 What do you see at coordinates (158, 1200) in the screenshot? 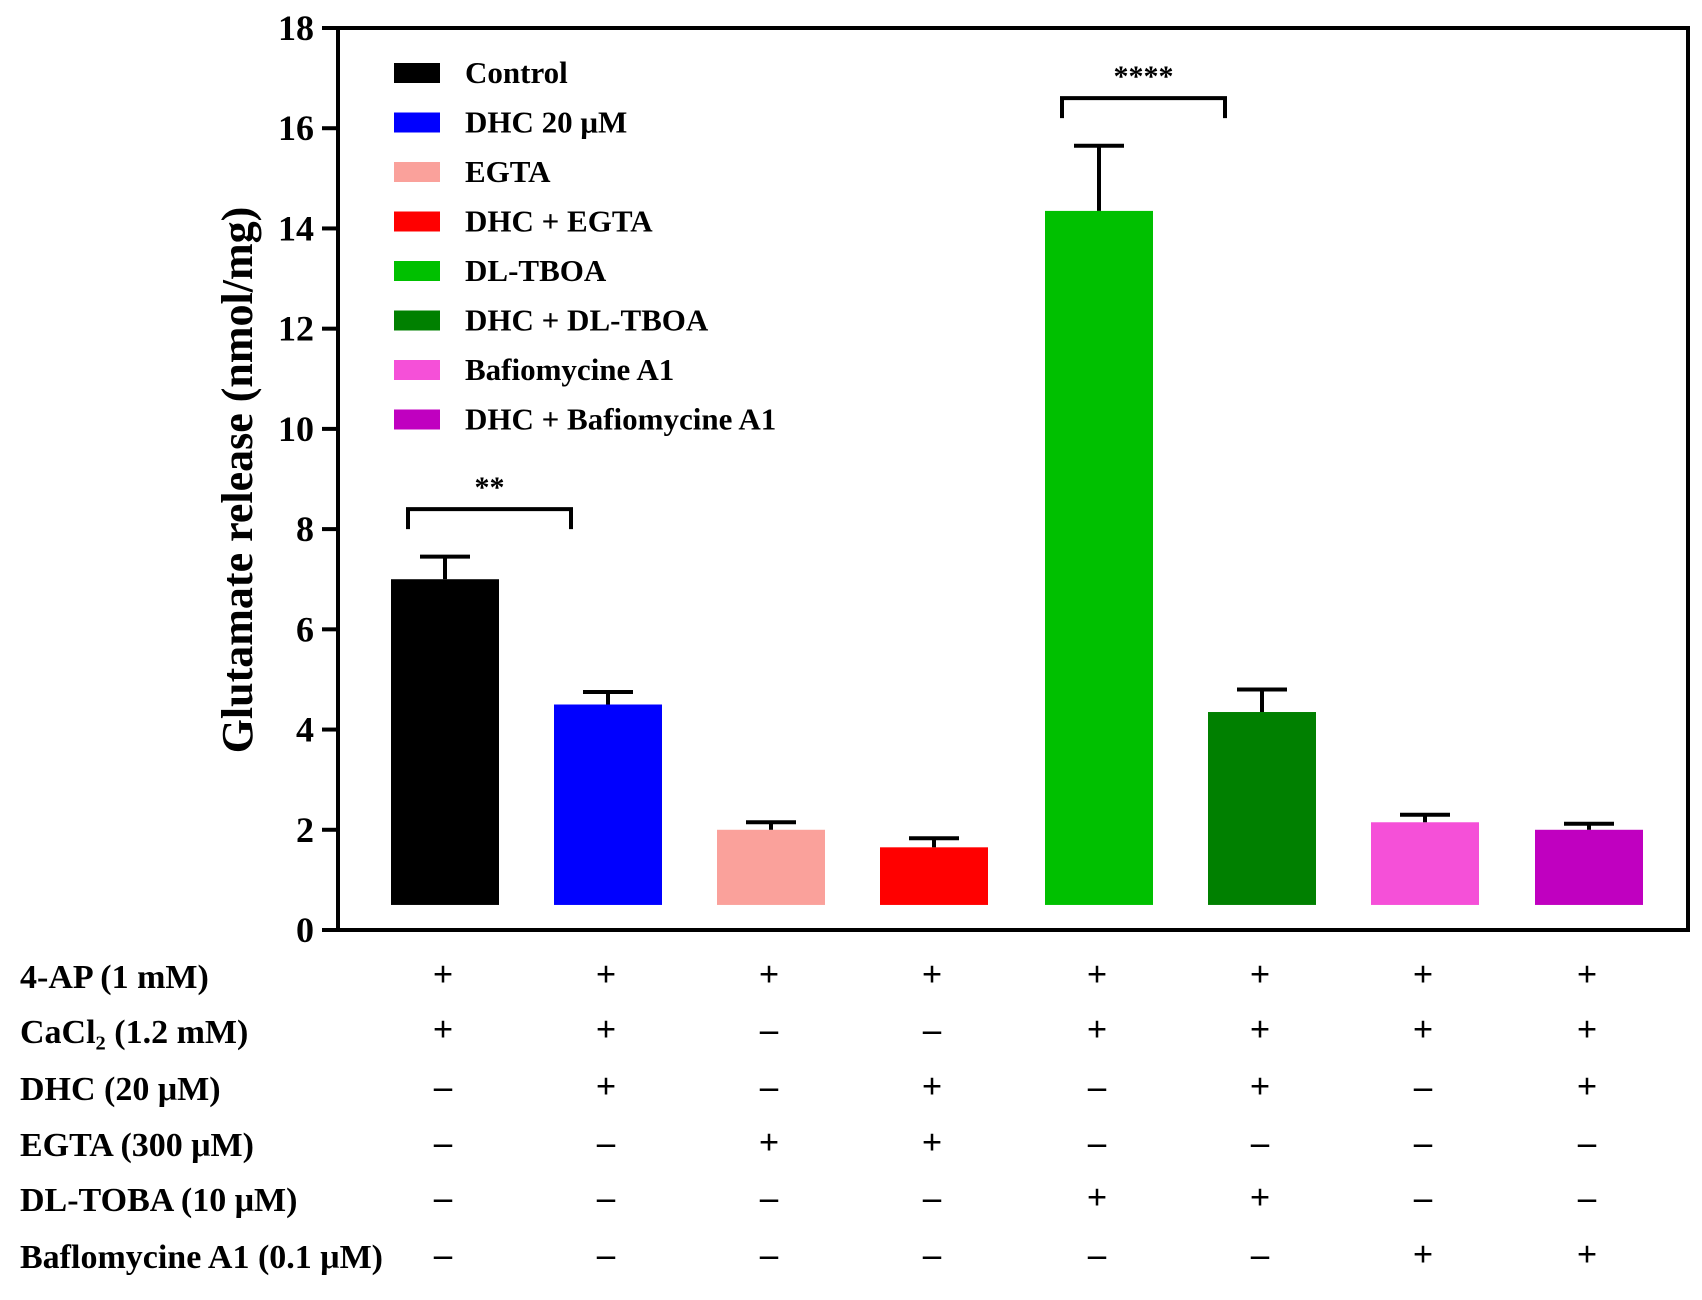
I see `condition-label: DL-TOBA (10 μM)` at bounding box center [158, 1200].